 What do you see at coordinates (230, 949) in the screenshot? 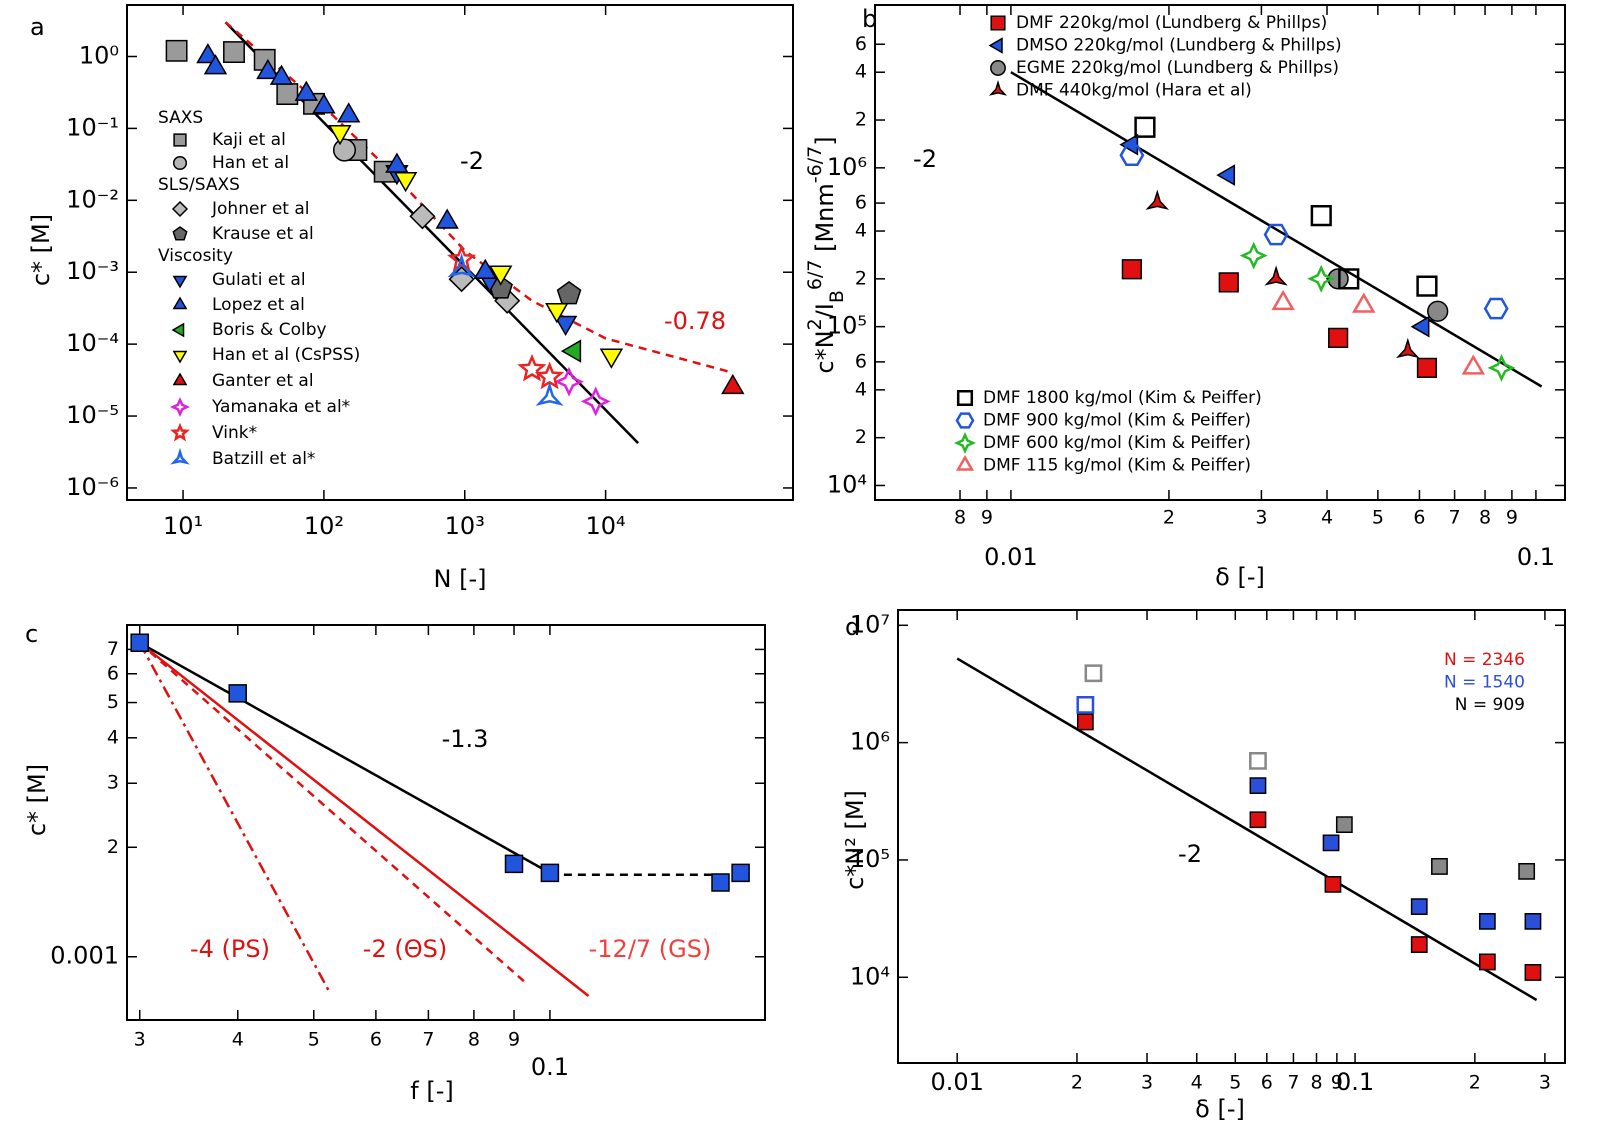
I see `annotation: -4 (PS)` at bounding box center [230, 949].